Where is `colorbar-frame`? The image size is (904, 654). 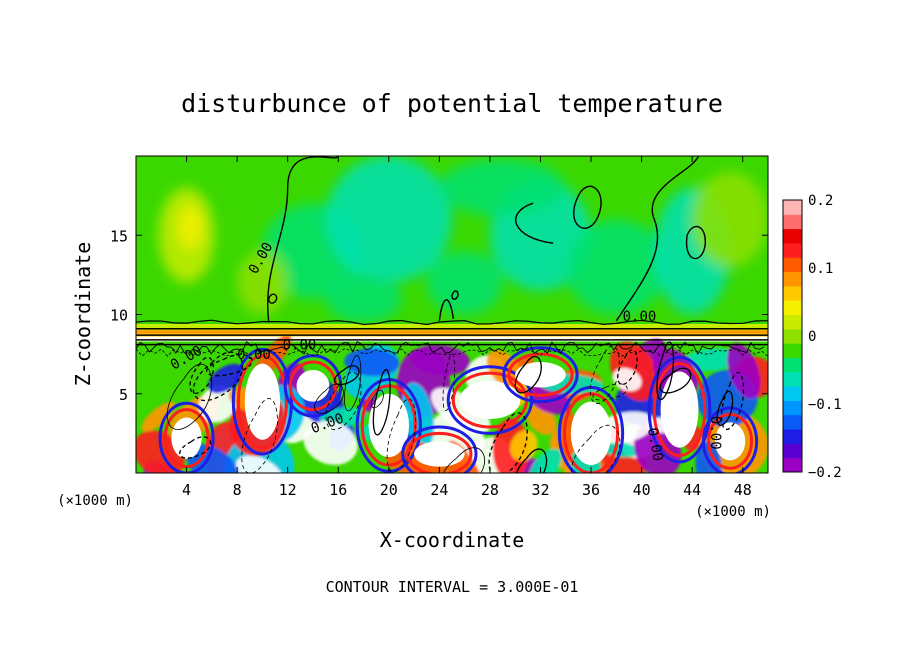
colorbar-frame is located at coordinates (792, 336).